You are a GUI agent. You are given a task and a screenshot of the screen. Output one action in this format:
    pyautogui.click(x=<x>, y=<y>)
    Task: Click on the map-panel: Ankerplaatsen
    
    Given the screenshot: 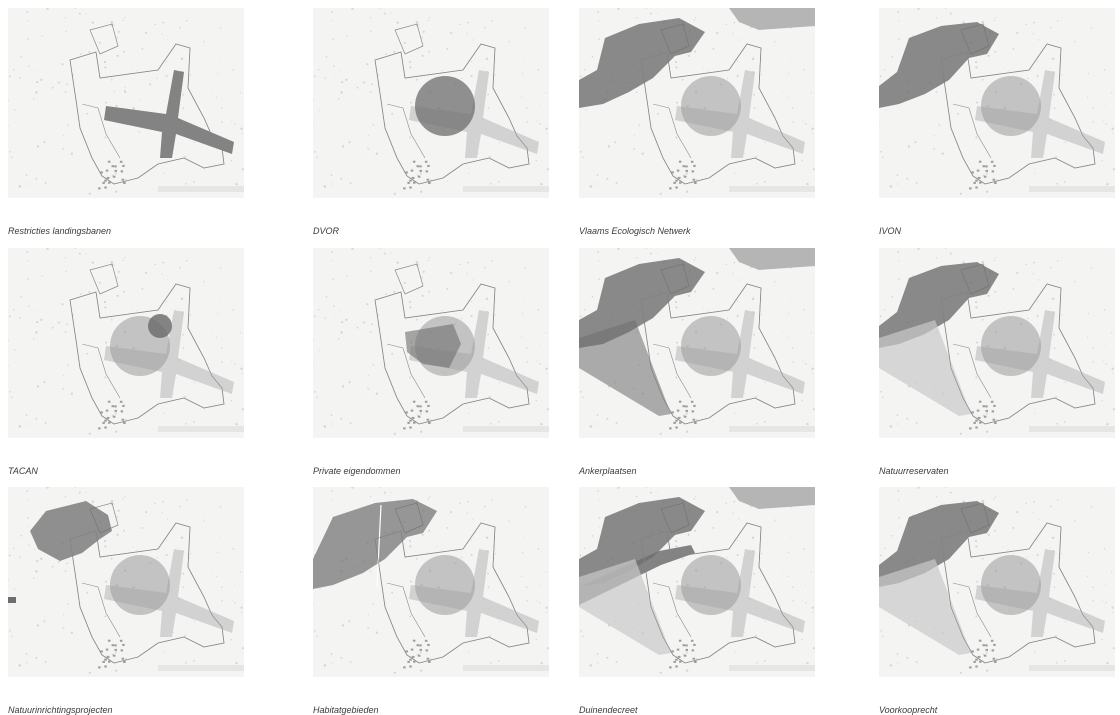 What is the action you would take?
    pyautogui.click(x=697, y=362)
    